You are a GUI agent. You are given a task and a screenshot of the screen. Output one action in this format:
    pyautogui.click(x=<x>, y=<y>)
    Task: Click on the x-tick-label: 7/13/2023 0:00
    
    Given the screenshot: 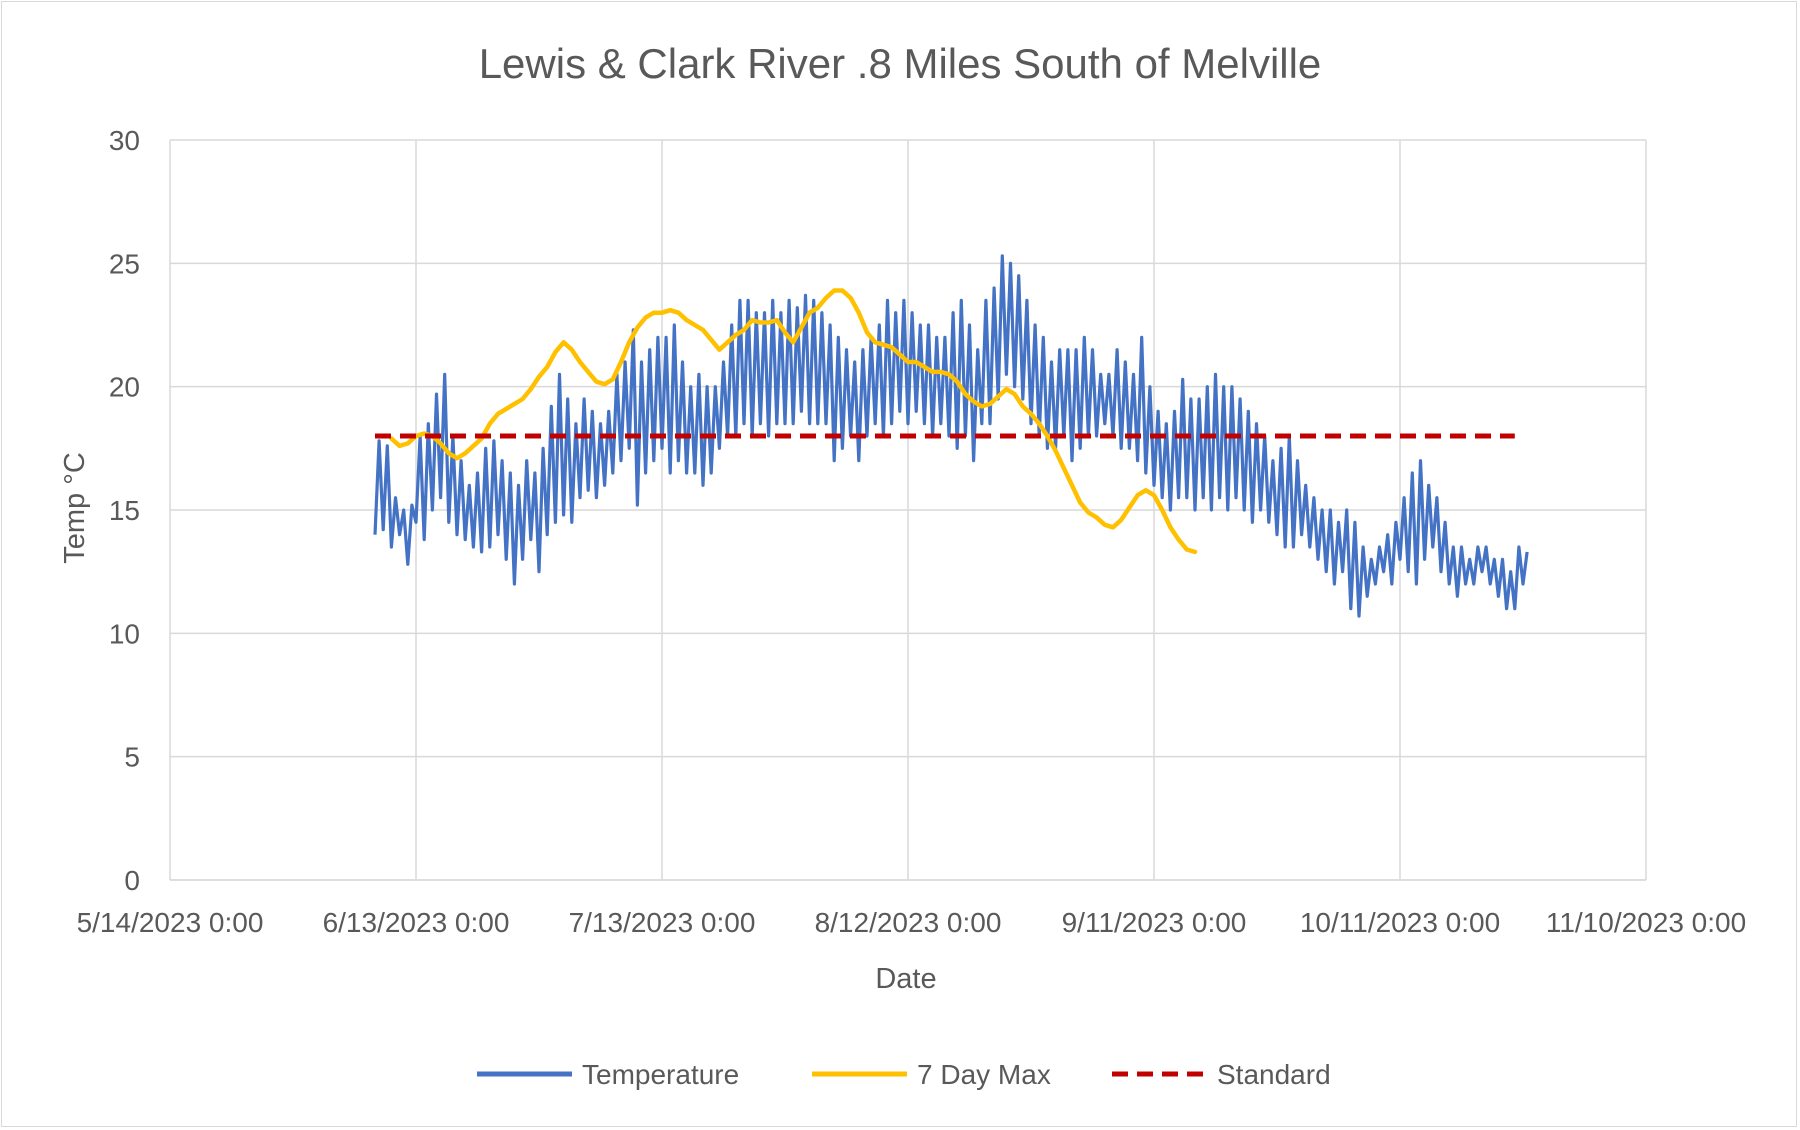 What is the action you would take?
    pyautogui.click(x=662, y=922)
    